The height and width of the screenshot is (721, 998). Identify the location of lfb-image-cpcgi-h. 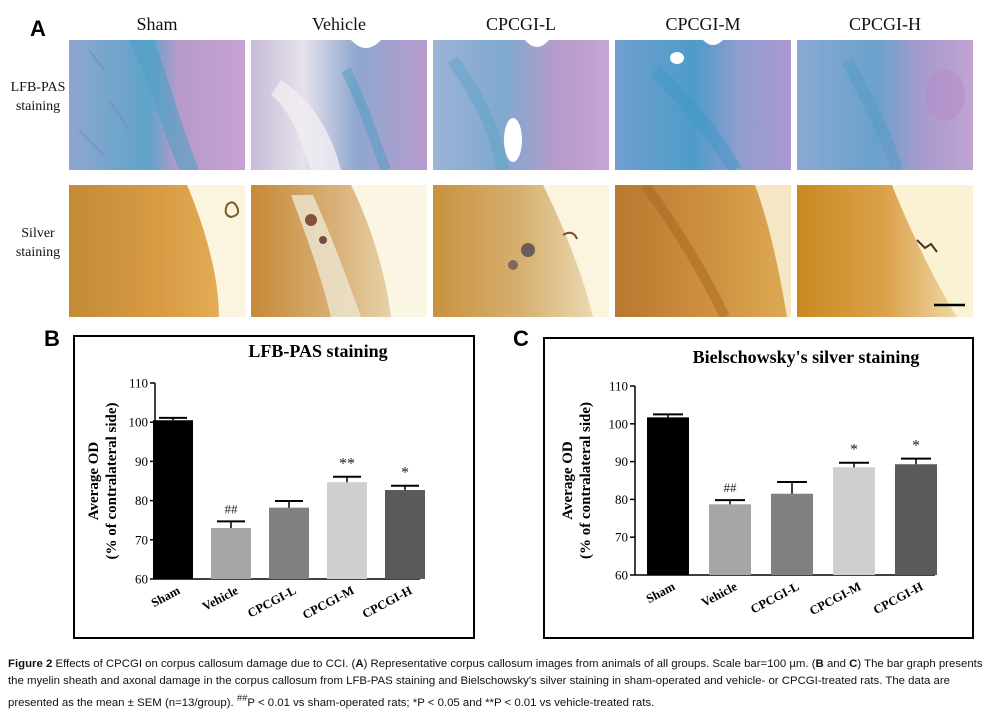
(885, 105).